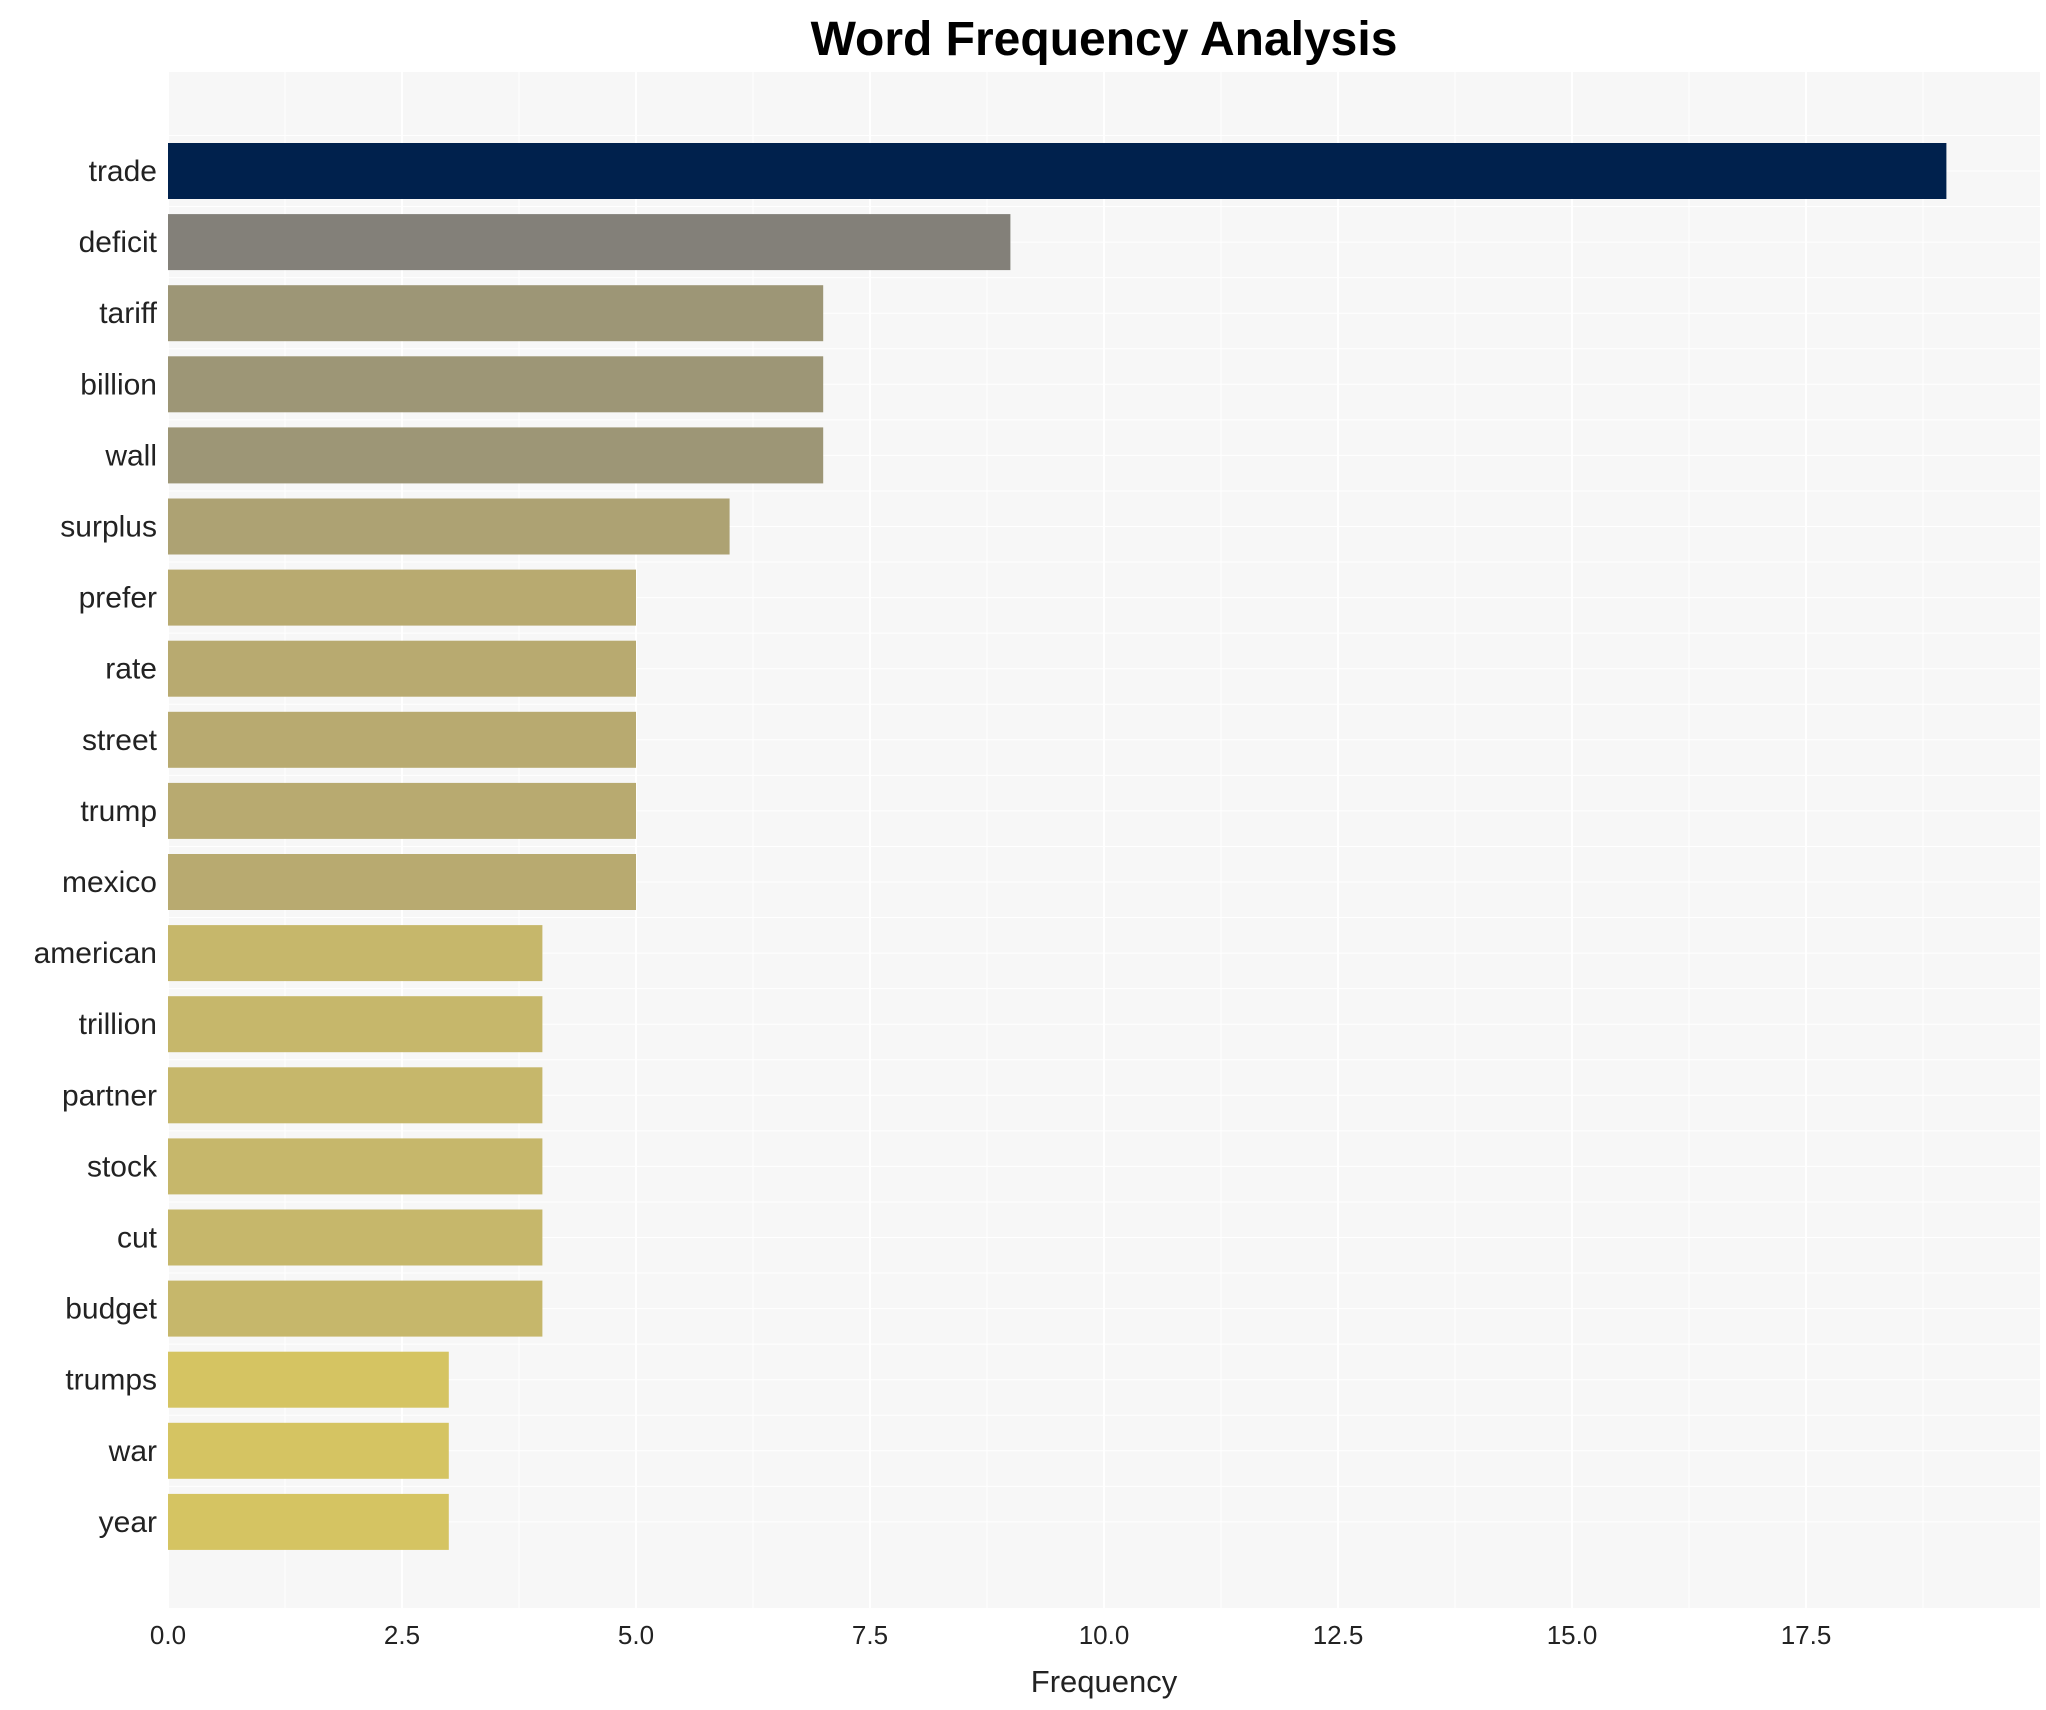  Describe the element at coordinates (118, 242) in the screenshot. I see `category-label: deficit` at that location.